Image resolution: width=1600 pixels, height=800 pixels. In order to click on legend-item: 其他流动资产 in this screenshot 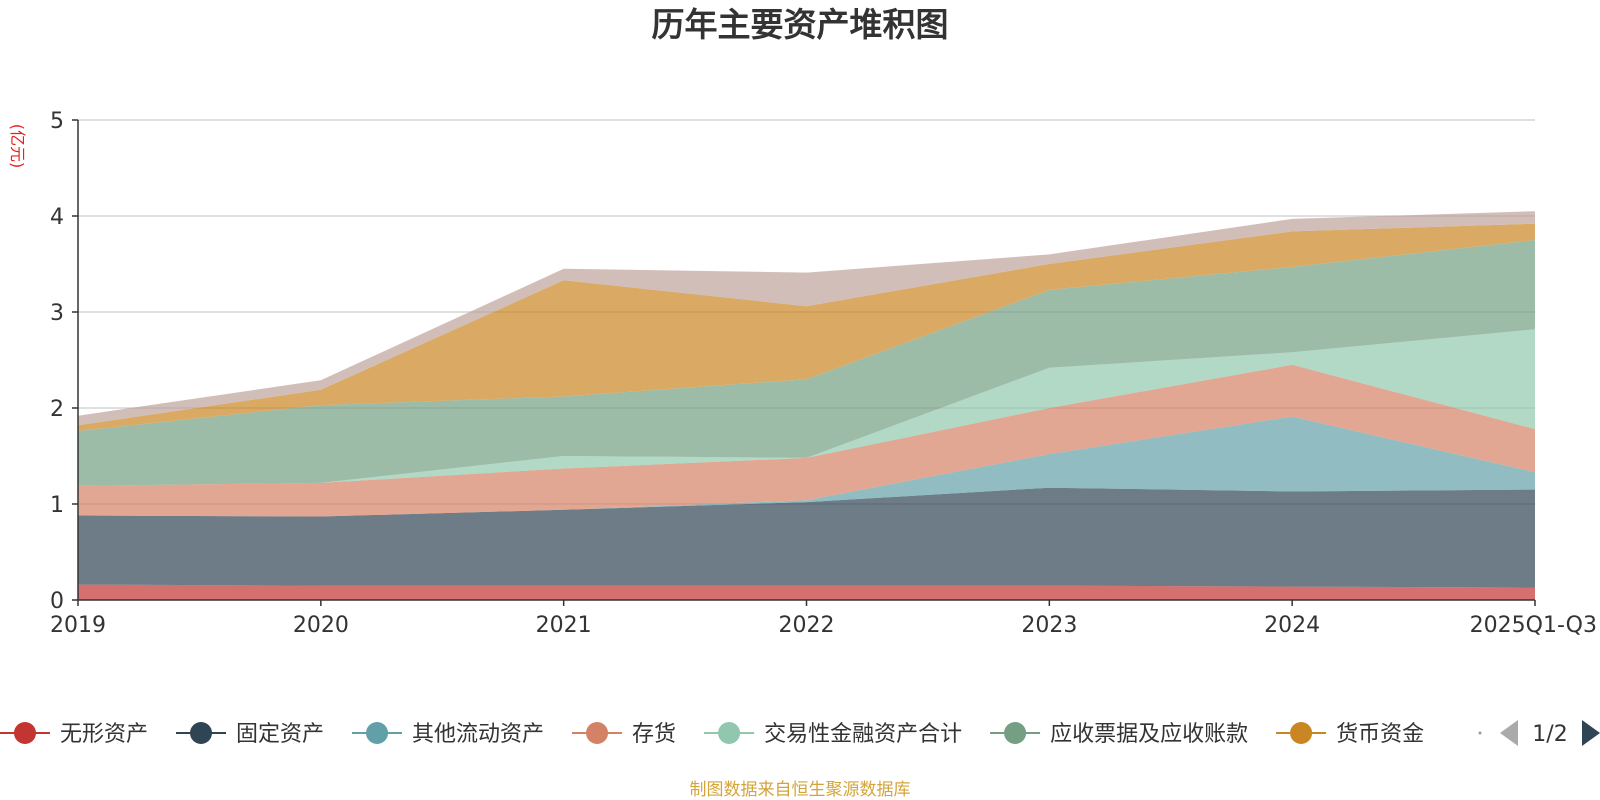, I will do `click(448, 734)`.